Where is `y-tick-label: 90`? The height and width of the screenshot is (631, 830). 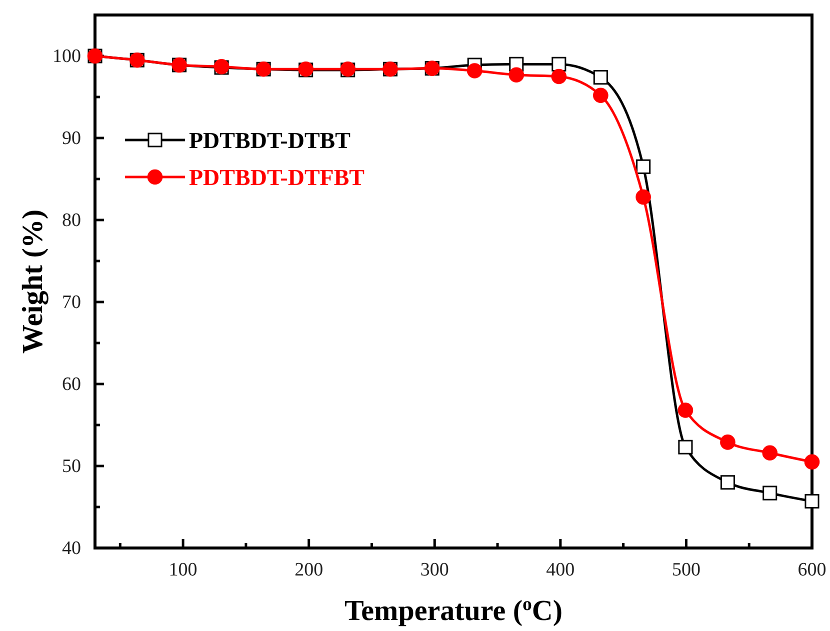
y-tick-label: 90 is located at coordinates (71, 139).